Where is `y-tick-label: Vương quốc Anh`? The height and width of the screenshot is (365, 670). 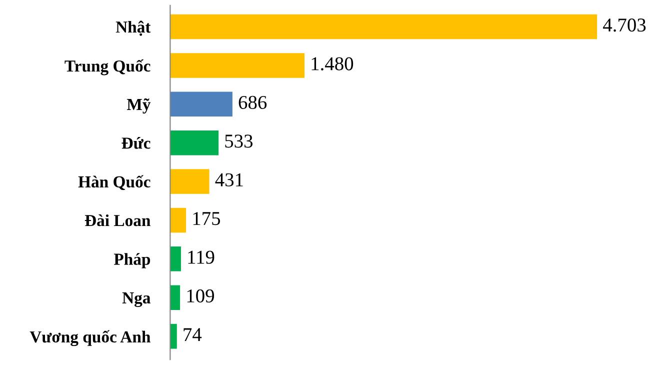
y-tick-label: Vương quốc Anh is located at coordinates (90, 338).